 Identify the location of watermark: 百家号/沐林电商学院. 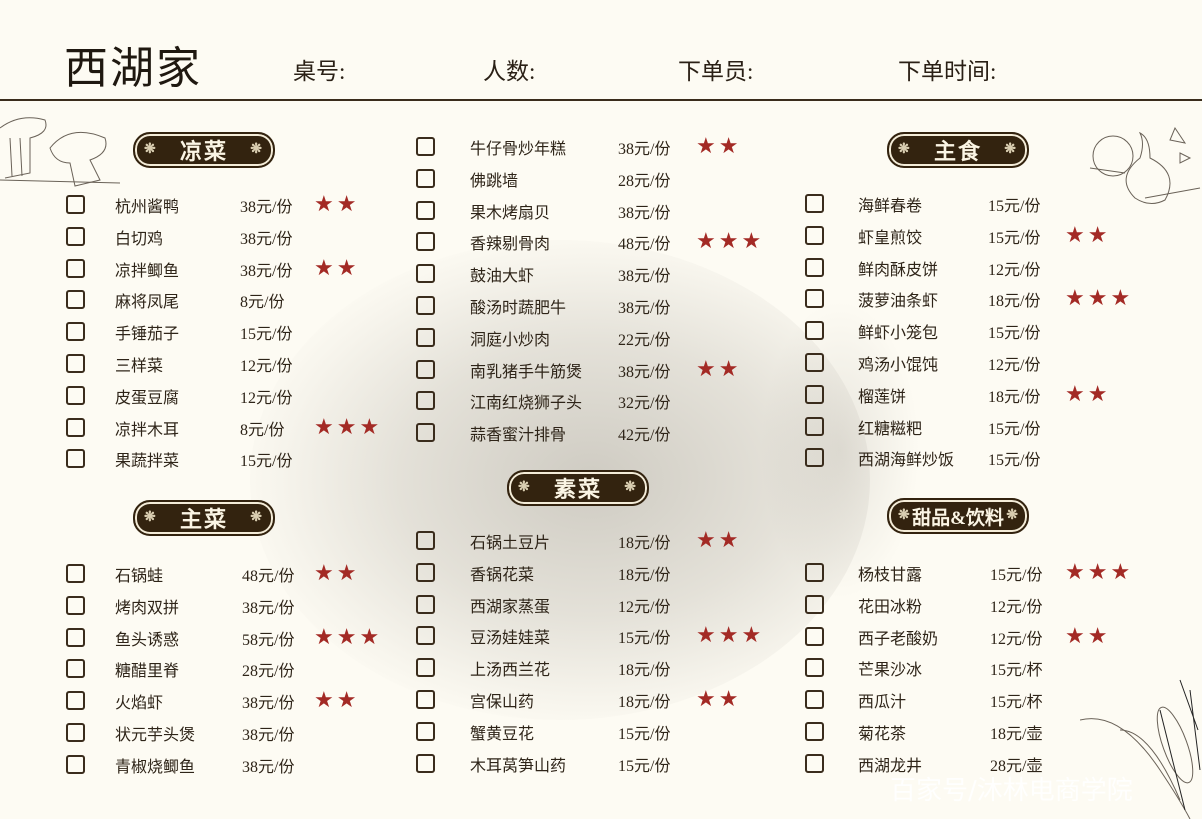
(1011, 791).